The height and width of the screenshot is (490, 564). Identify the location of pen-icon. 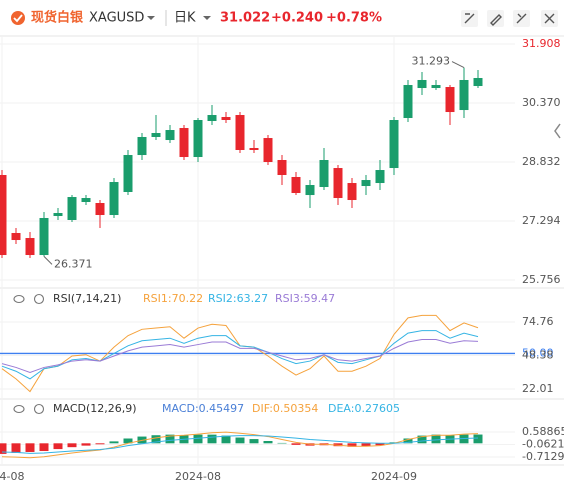
(496, 20).